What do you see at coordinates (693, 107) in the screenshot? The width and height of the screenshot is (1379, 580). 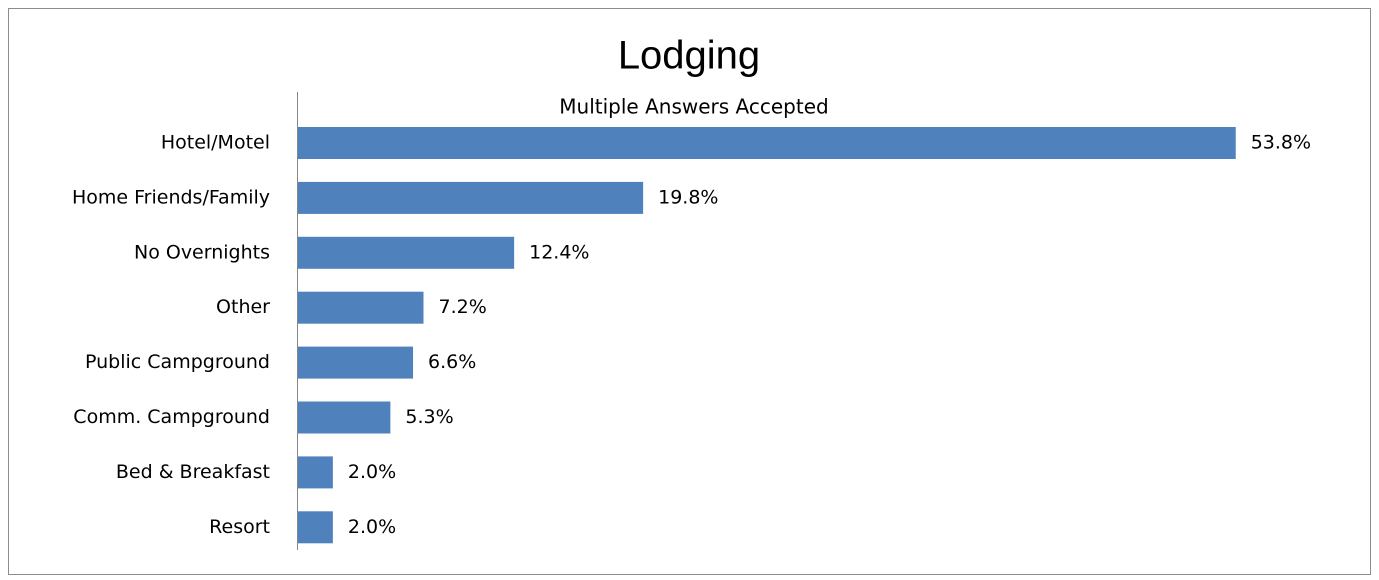 I see `chart-subtitle: Multiple Answers Accepted` at bounding box center [693, 107].